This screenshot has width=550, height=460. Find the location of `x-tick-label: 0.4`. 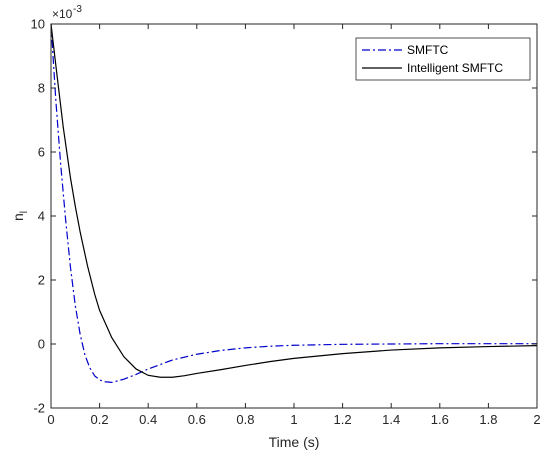

x-tick-label: 0.4 is located at coordinates (148, 419).